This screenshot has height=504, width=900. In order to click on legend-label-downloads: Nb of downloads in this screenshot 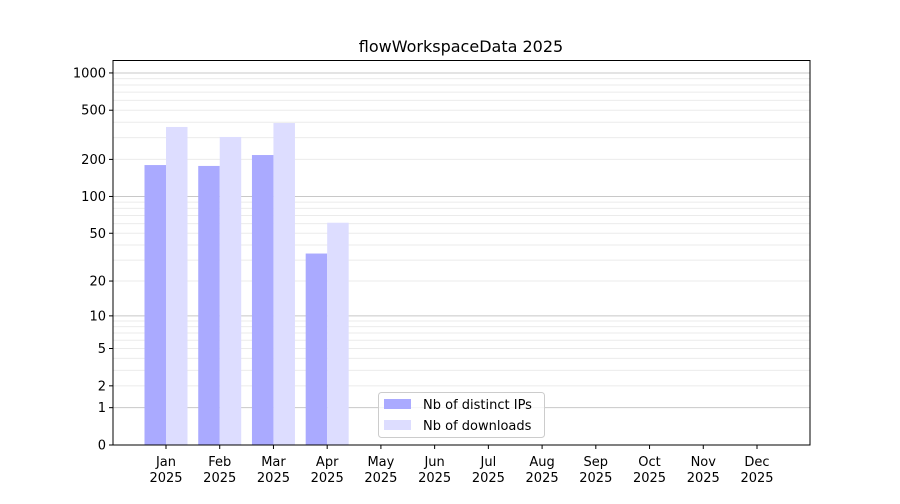, I will do `click(477, 426)`.